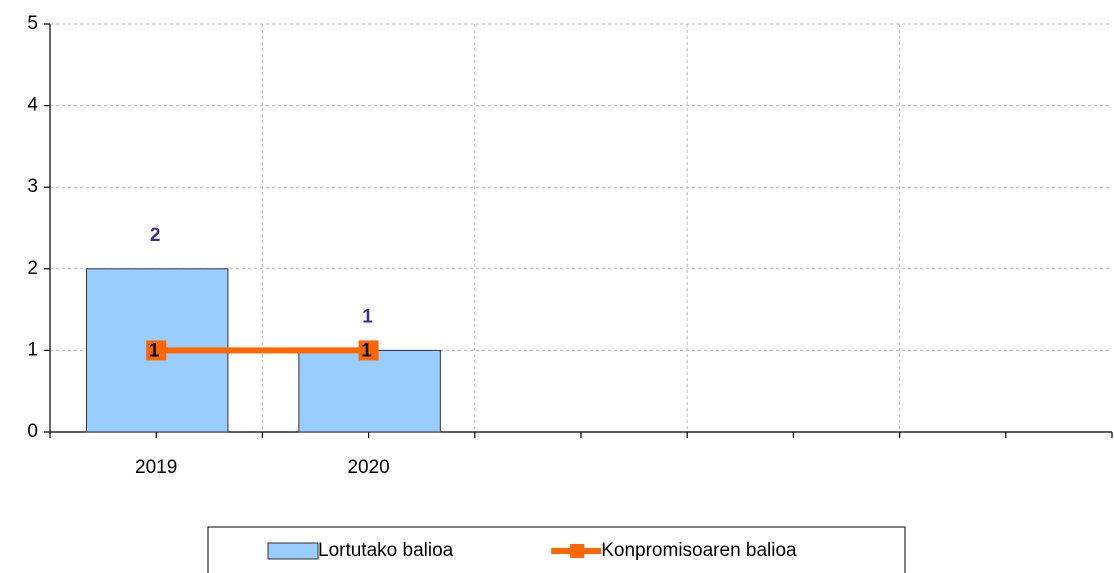 The image size is (1114, 573). Describe the element at coordinates (32, 23) in the screenshot. I see `y-tick-label: 5` at that location.